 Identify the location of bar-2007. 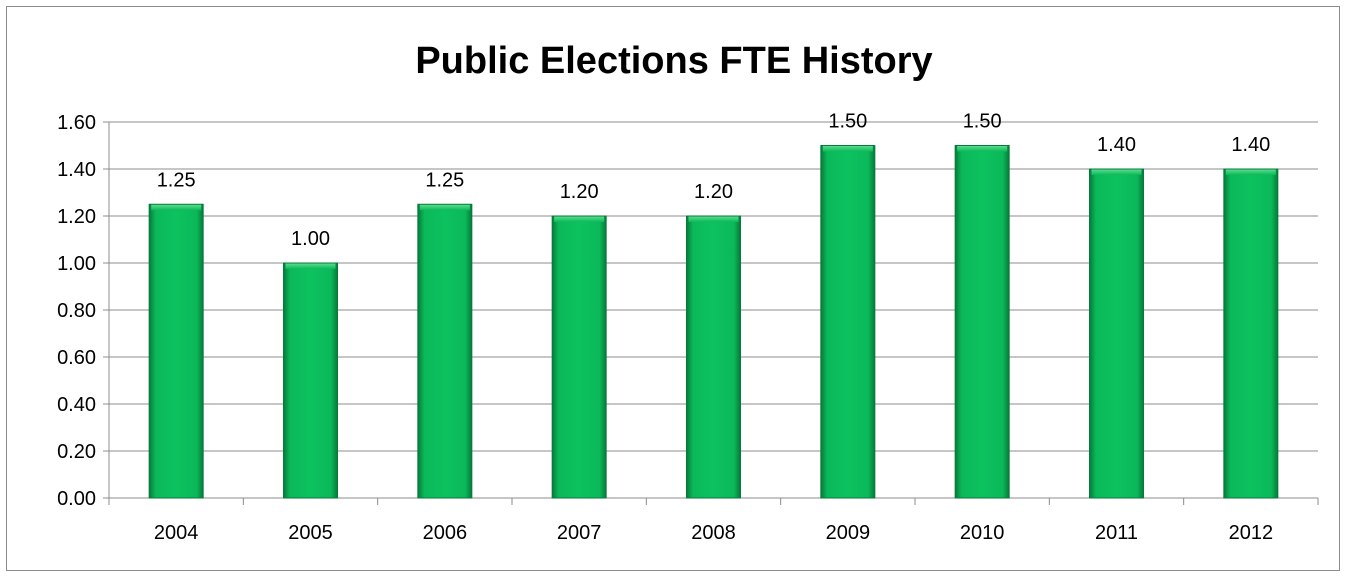
(579, 357).